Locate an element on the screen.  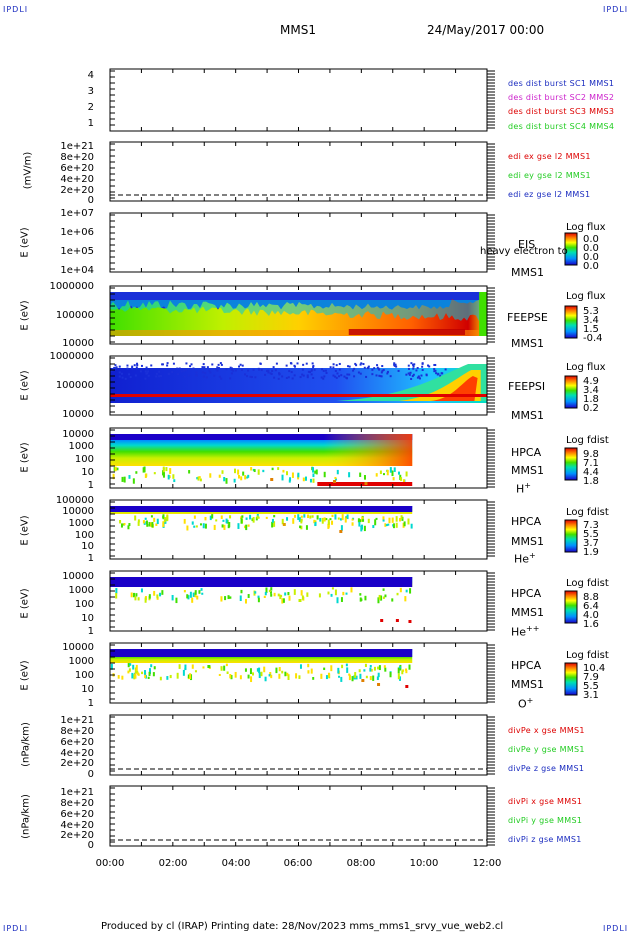
panel5-cb-val: 4.9 is located at coordinates (591, 381).